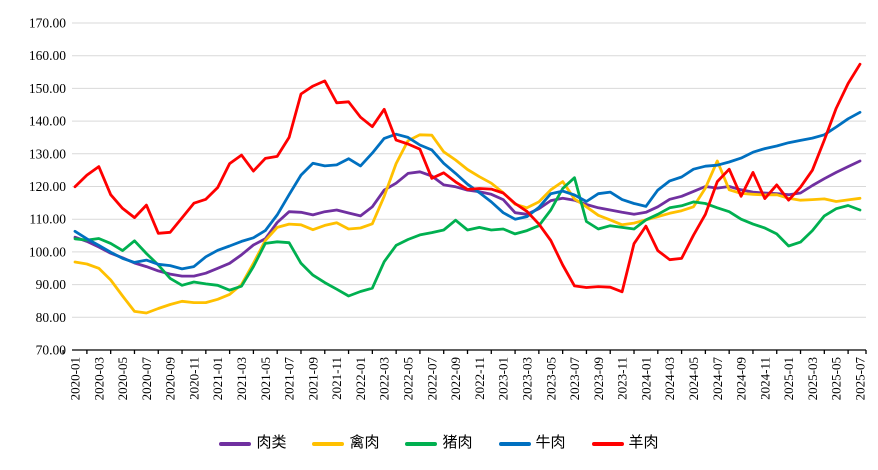 The image size is (878, 470). Describe the element at coordinates (526, 378) in the screenshot. I see `x-axis-label: 2023-03` at that location.